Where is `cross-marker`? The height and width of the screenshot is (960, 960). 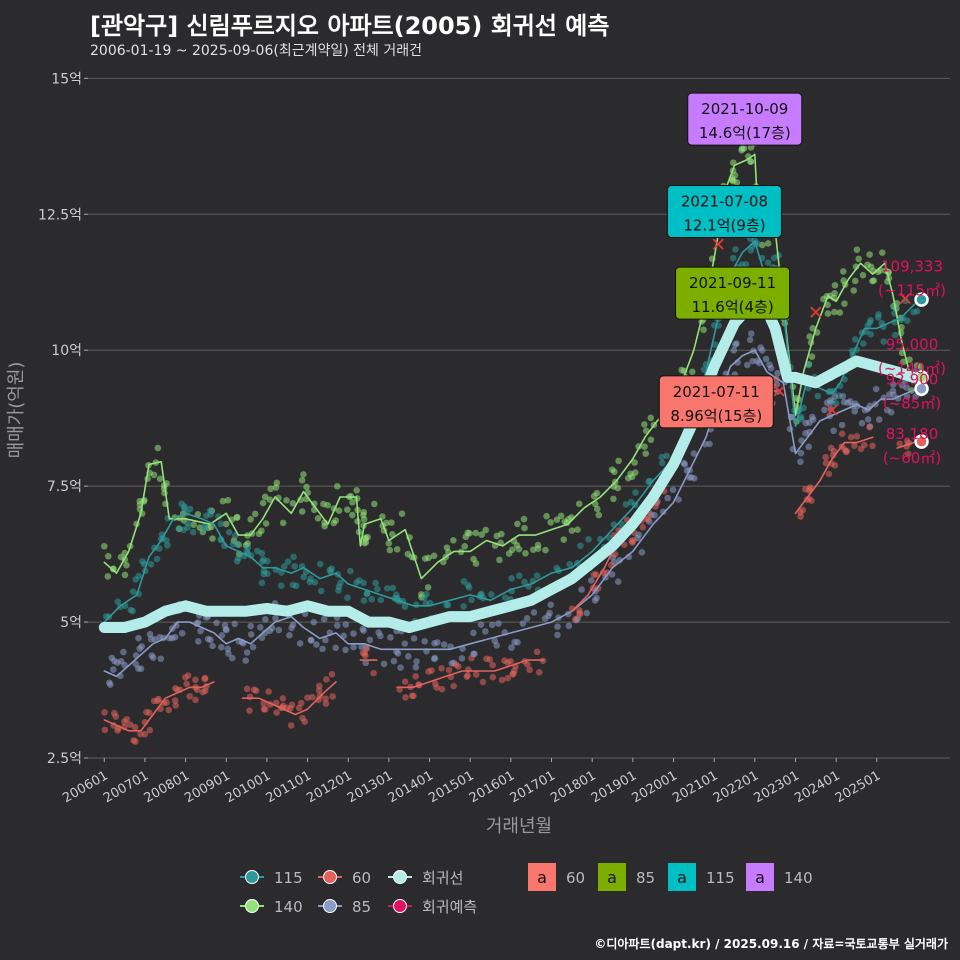 cross-marker is located at coordinates (832, 410).